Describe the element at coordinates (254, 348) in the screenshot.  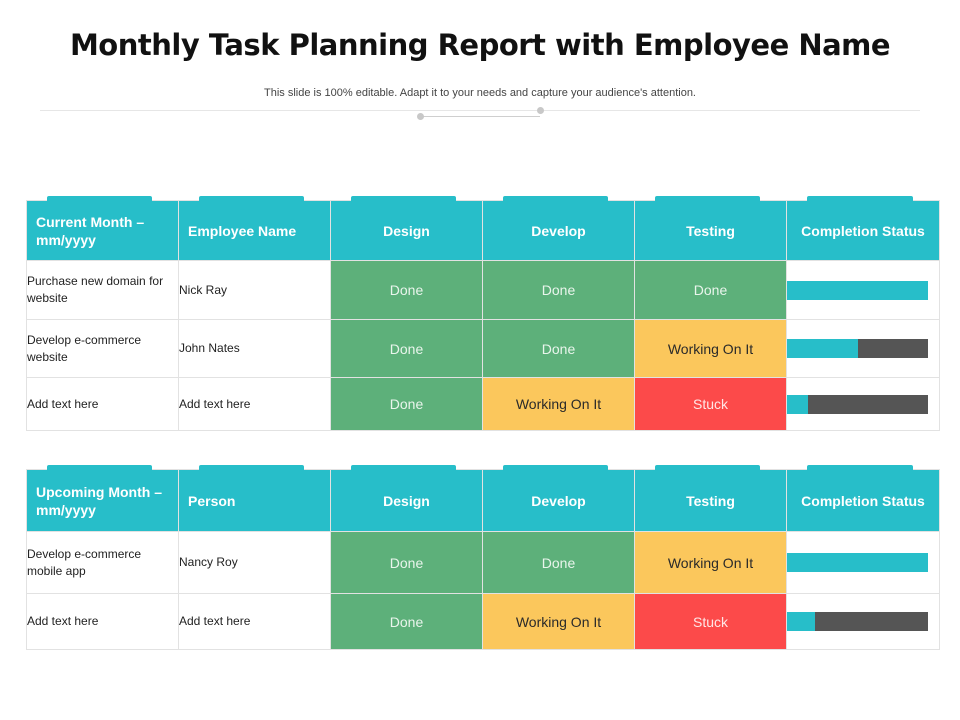
I see `person-cell: John Nates` at that location.